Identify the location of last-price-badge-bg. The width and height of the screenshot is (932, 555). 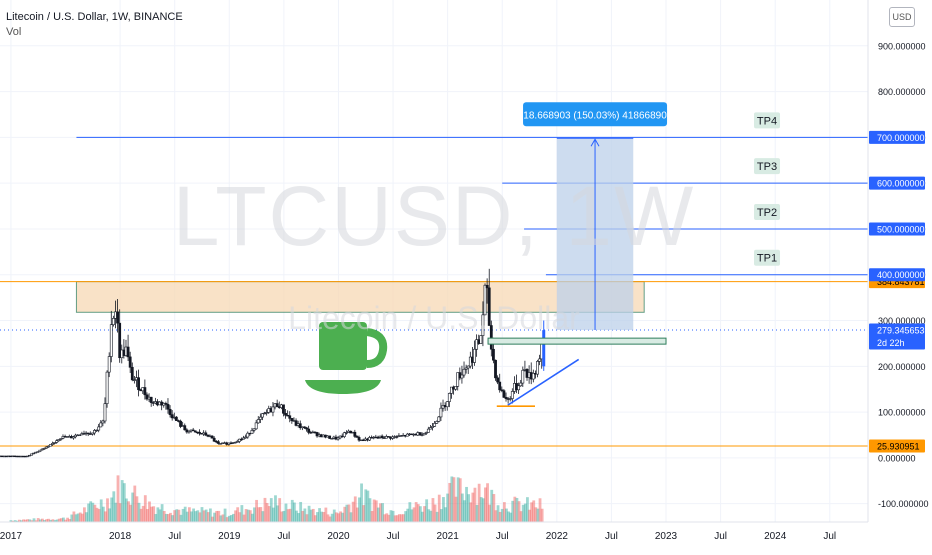
(897, 336).